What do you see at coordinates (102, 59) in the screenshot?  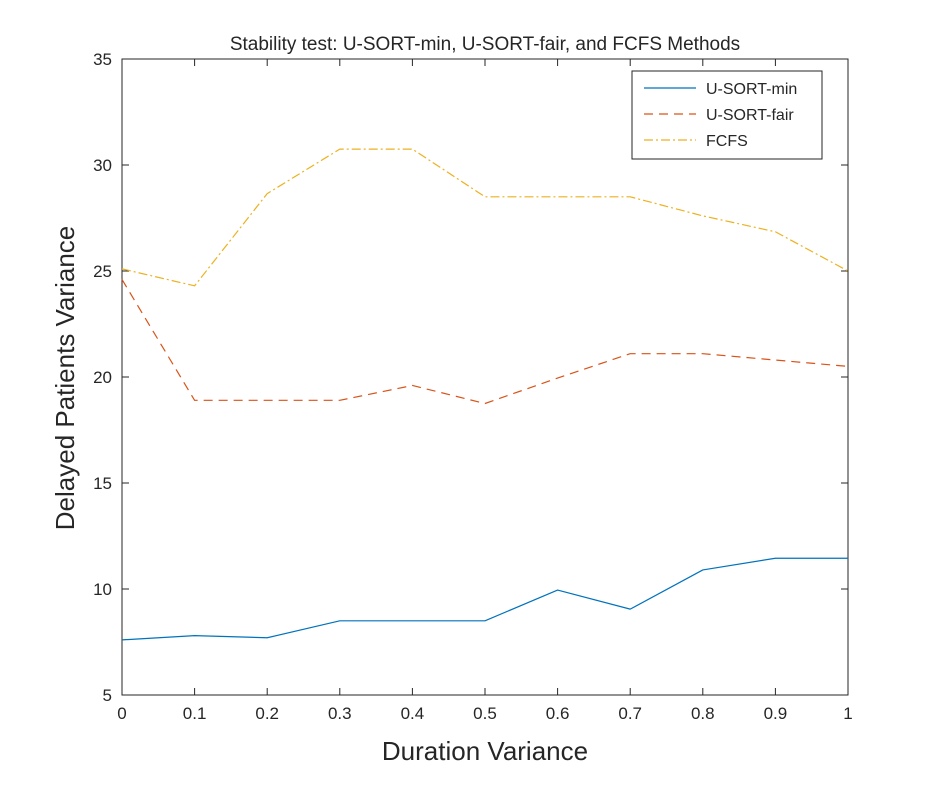 I see `y-tick-label: 35` at bounding box center [102, 59].